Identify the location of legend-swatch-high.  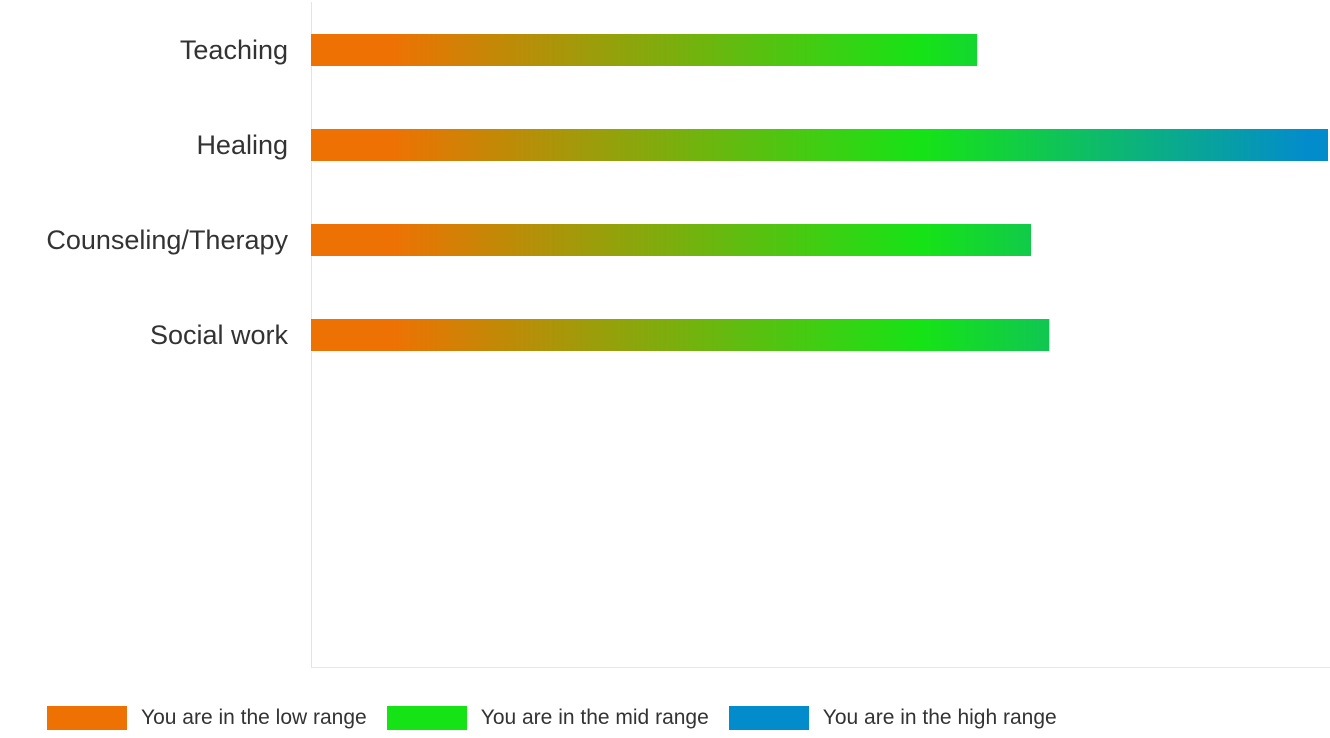
(768, 718).